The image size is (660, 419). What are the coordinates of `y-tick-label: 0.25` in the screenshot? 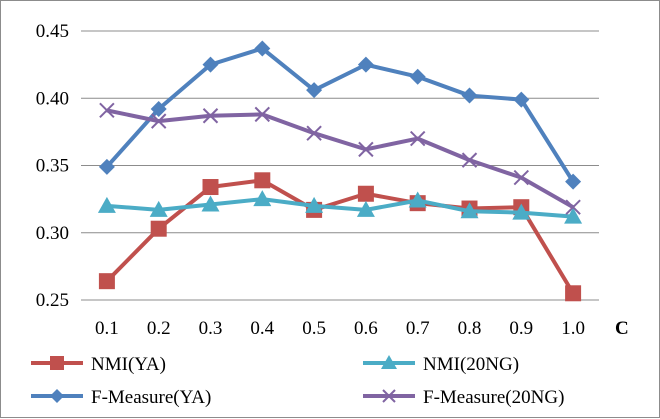 It's located at (52, 300).